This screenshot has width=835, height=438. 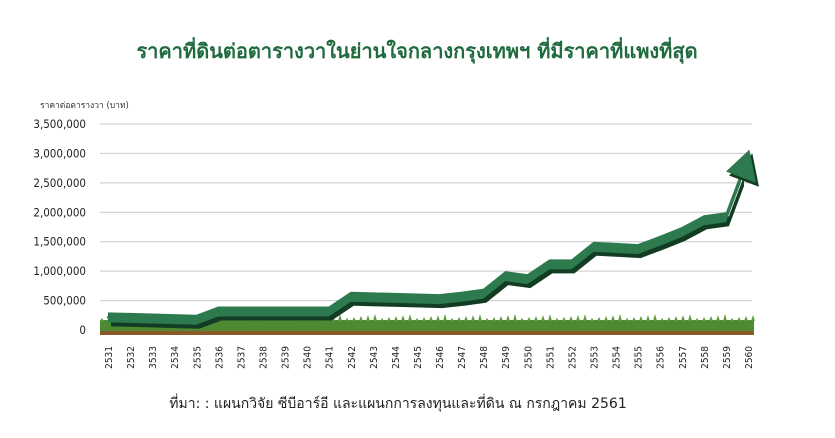 What do you see at coordinates (219, 357) in the screenshot?
I see `x-tick-label: 2536` at bounding box center [219, 357].